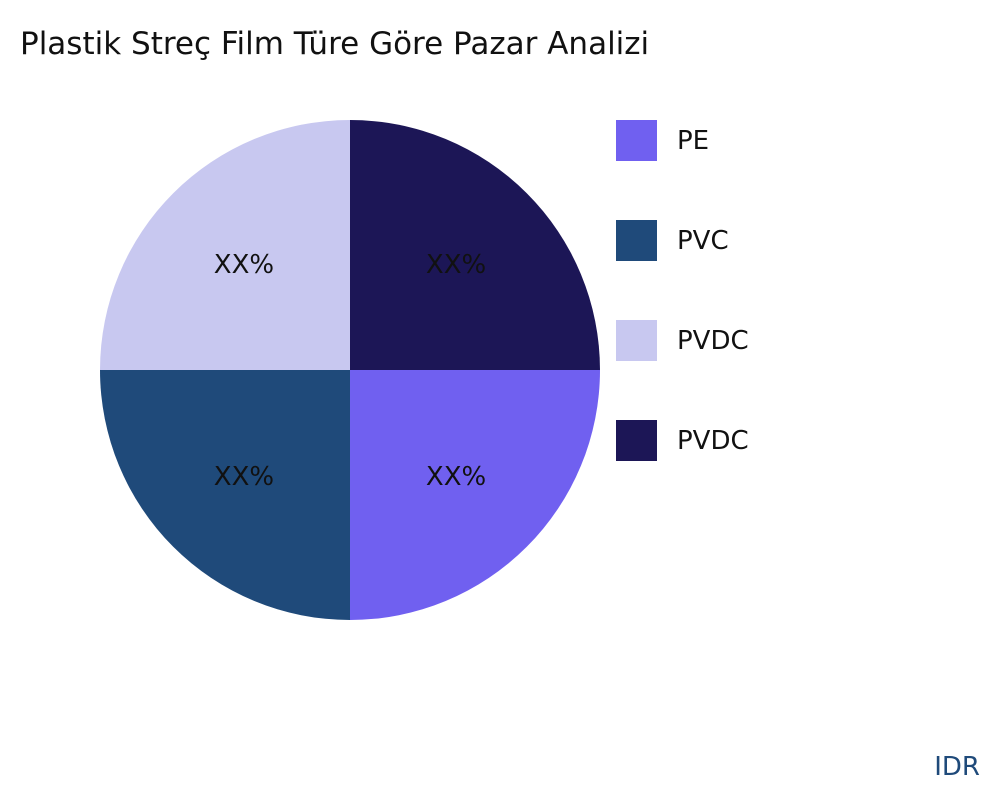 The image size is (1000, 800). What do you see at coordinates (957, 767) in the screenshot?
I see `brand-logo: IDR` at bounding box center [957, 767].